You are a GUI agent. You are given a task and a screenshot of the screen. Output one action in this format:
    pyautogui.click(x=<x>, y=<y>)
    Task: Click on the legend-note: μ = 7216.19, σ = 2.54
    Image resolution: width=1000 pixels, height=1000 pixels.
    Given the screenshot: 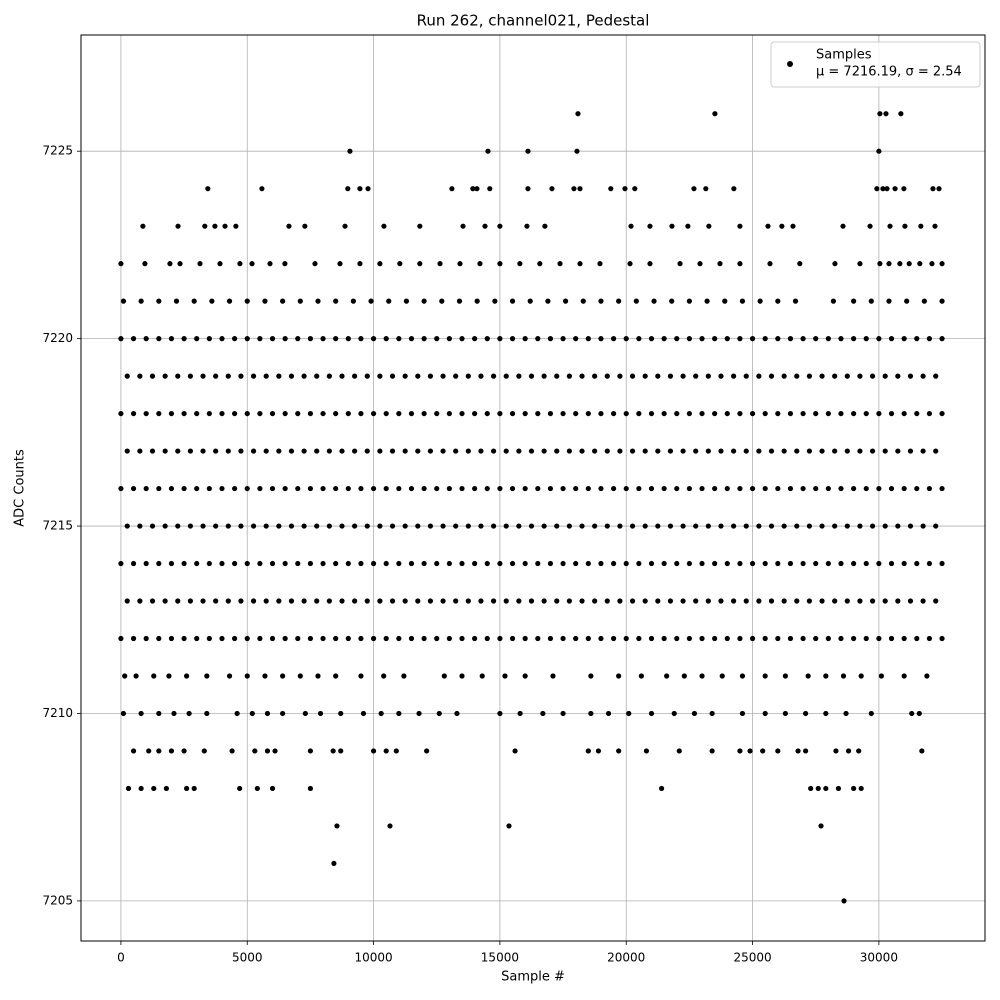 What is the action you would take?
    pyautogui.click(x=889, y=72)
    